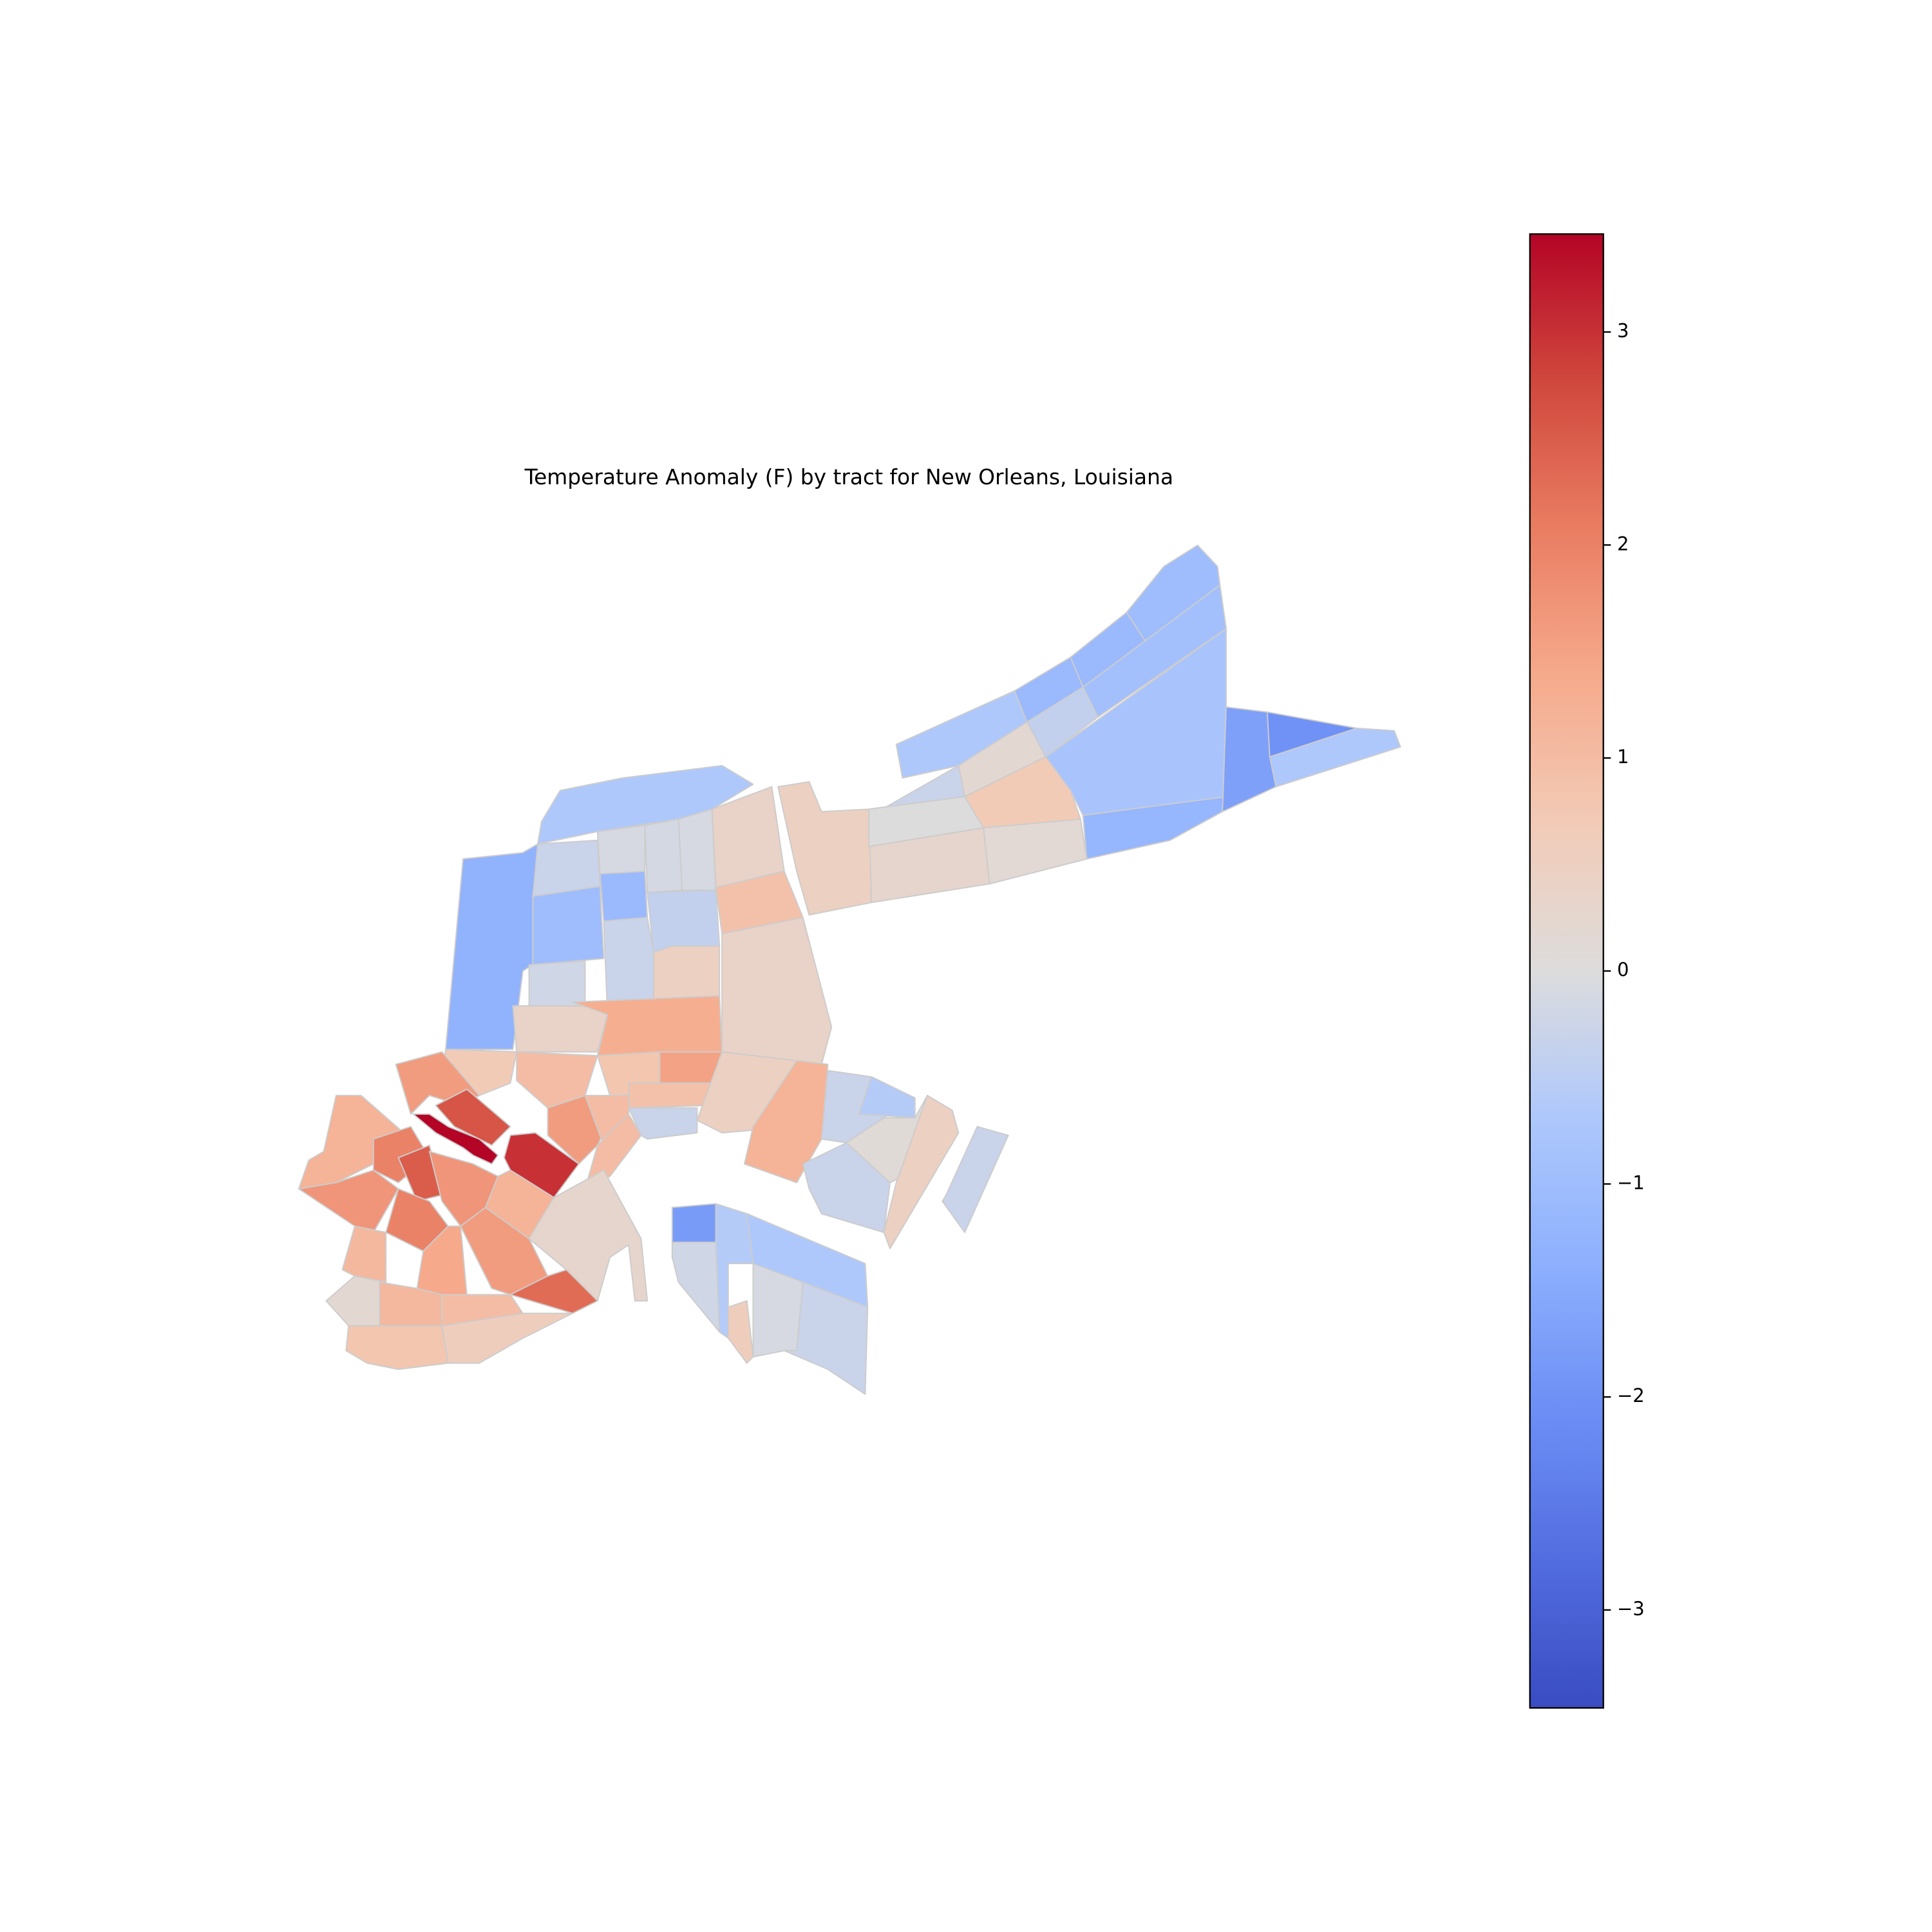 This screenshot has height=1932, width=1932. What do you see at coordinates (1623, 970) in the screenshot?
I see `colorbar-tick-label: 0` at bounding box center [1623, 970].